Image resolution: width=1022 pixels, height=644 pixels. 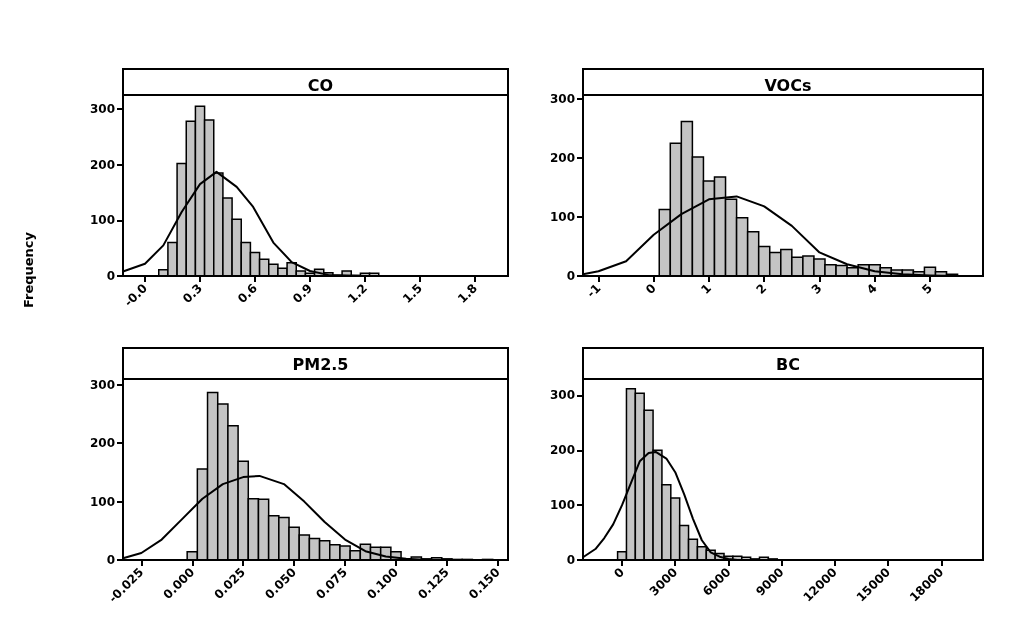 What do you see at coordinates (788, 85) in the screenshot?
I see `chart-title: VOCs` at bounding box center [788, 85].